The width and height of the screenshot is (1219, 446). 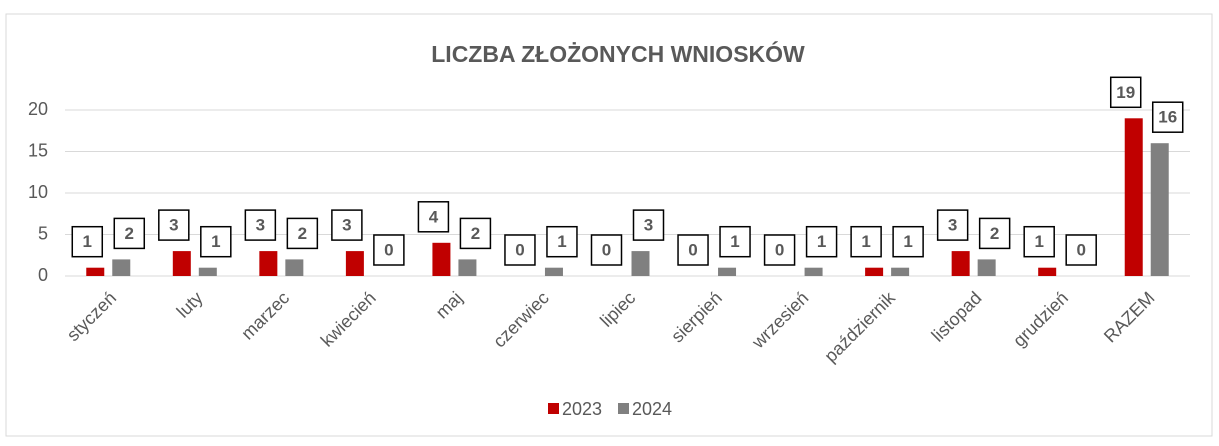 I want to click on y-tick-label: 5, so click(x=43, y=233).